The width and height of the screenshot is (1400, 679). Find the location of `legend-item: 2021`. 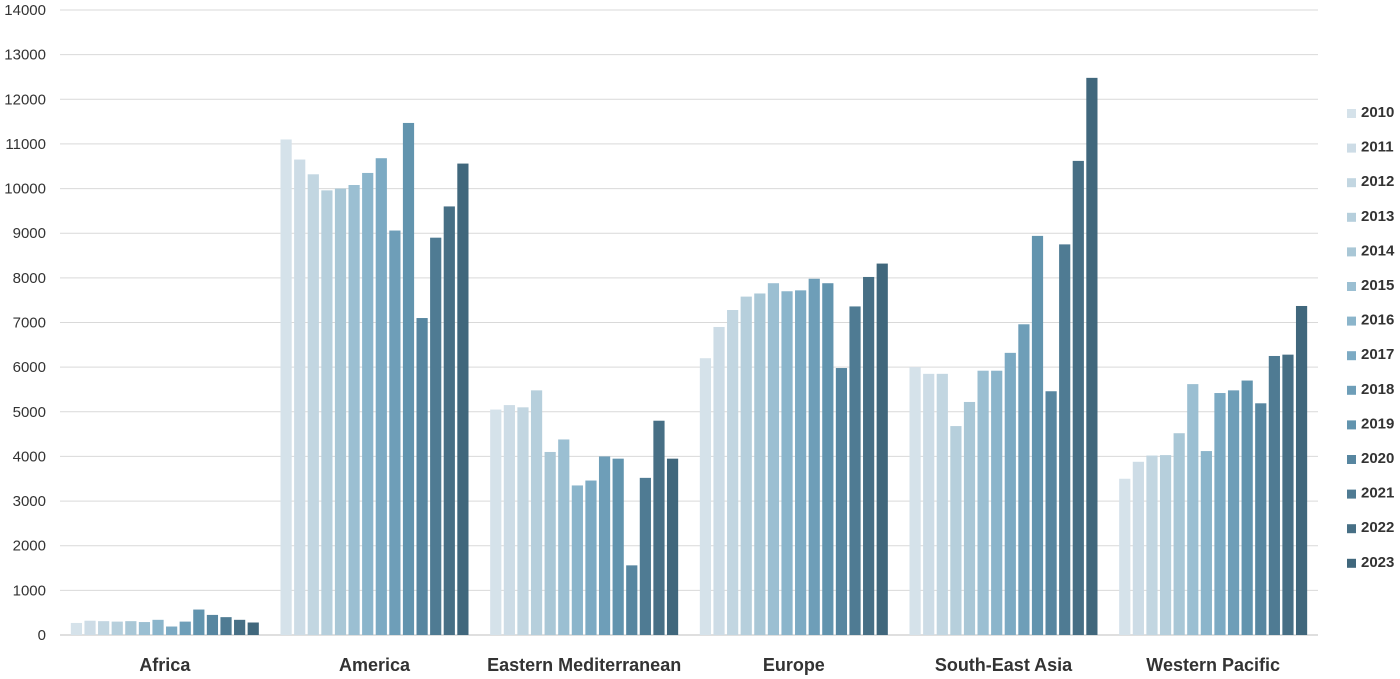

legend-item: 2021 is located at coordinates (1370, 493).